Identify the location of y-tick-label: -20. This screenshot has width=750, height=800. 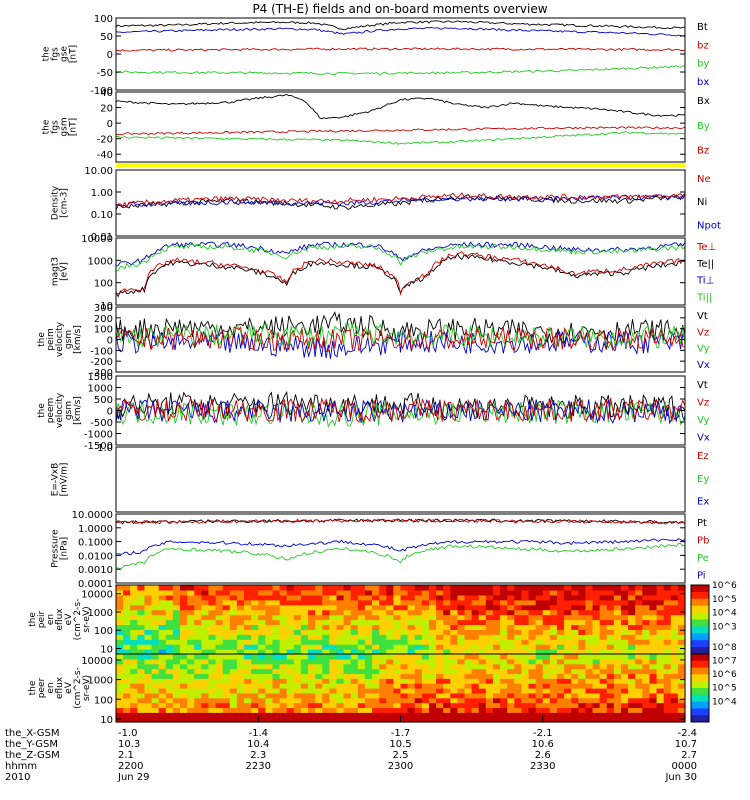
(105, 140).